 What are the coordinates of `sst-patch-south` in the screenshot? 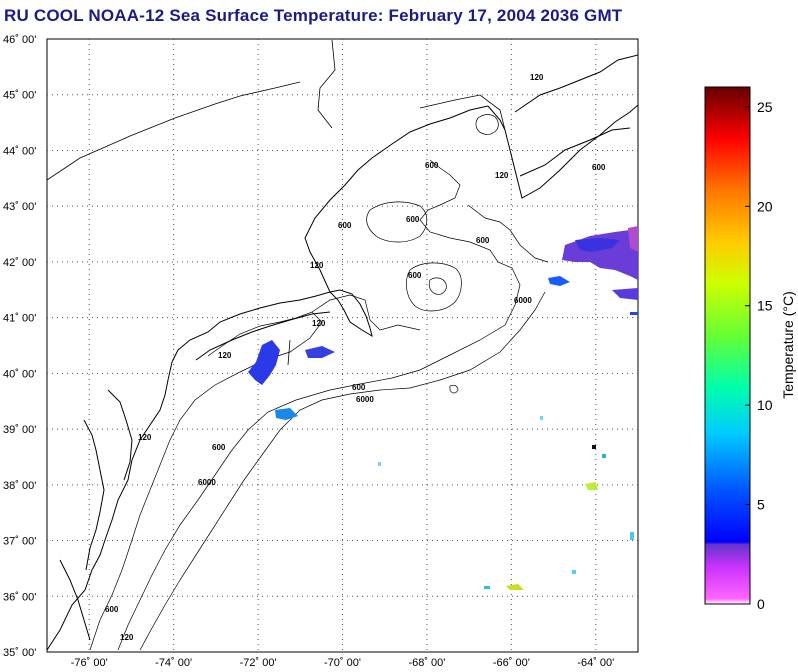 It's located at (286, 414).